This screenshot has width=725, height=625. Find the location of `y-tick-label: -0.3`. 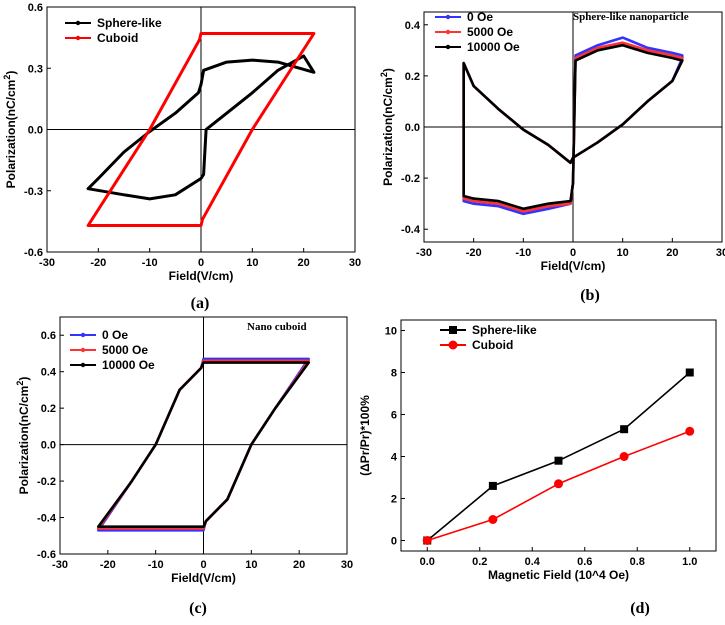

y-tick-label: -0.3 is located at coordinates (33, 192).